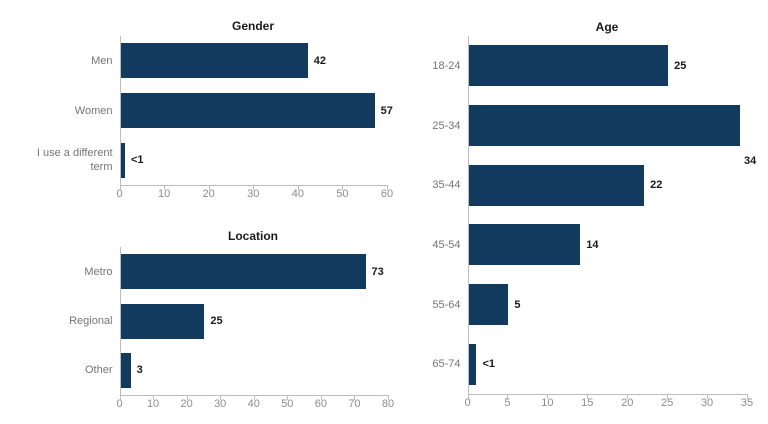 This screenshot has height=424, width=768. Describe the element at coordinates (607, 394) in the screenshot. I see `age-x-axis-line` at that location.